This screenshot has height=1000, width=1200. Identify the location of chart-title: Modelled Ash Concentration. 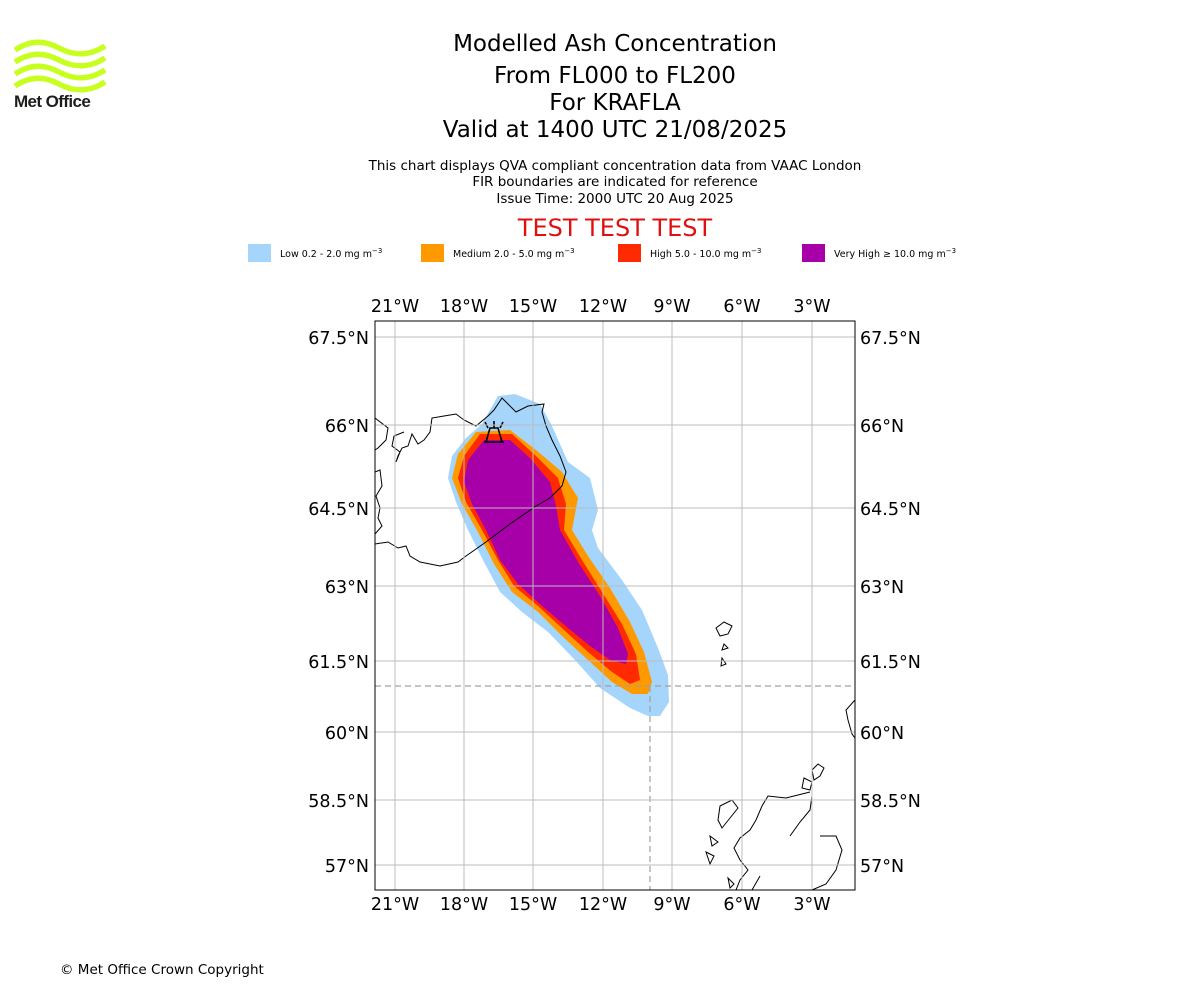
(615, 44).